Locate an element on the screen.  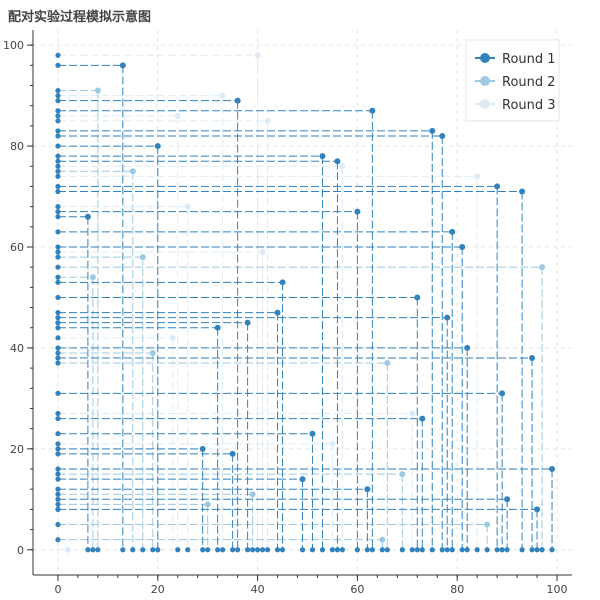
legend-label: Round 3 is located at coordinates (529, 105).